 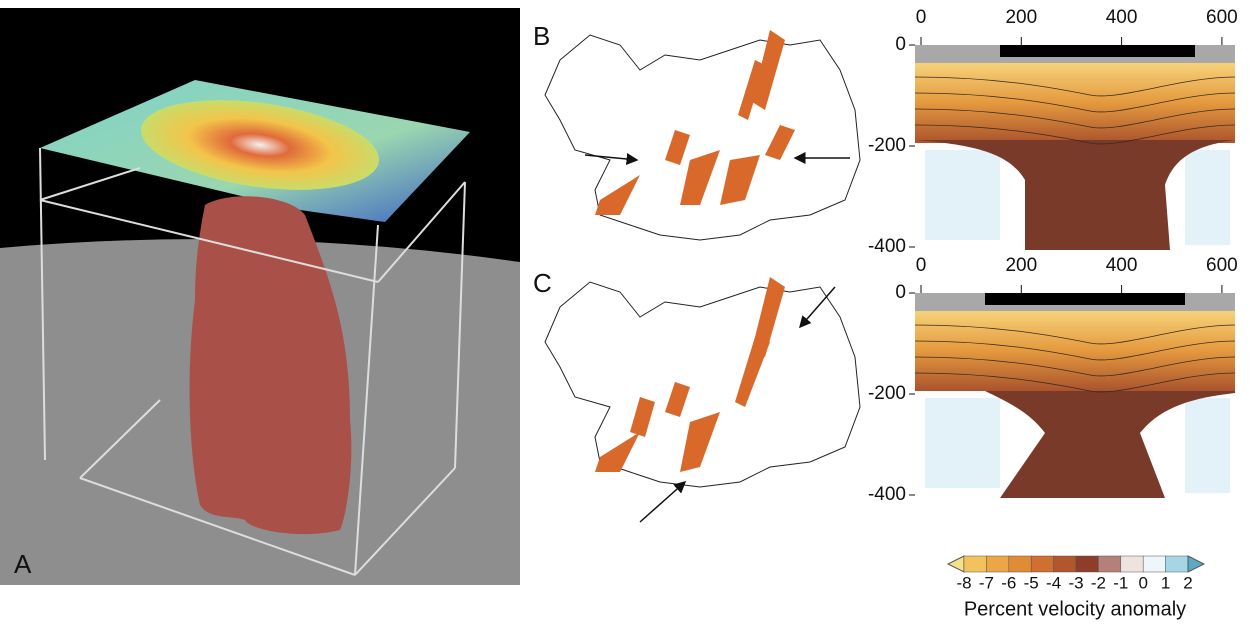 What do you see at coordinates (963, 582) in the screenshot?
I see `colorbar-tick-label: -8` at bounding box center [963, 582].